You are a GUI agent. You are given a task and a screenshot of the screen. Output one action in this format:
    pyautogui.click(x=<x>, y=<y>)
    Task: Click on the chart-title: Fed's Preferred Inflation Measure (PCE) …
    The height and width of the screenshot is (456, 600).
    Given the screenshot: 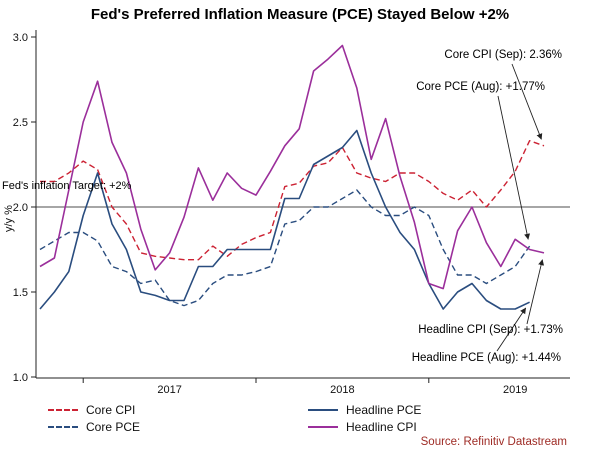 What is the action you would take?
    pyautogui.click(x=300, y=14)
    